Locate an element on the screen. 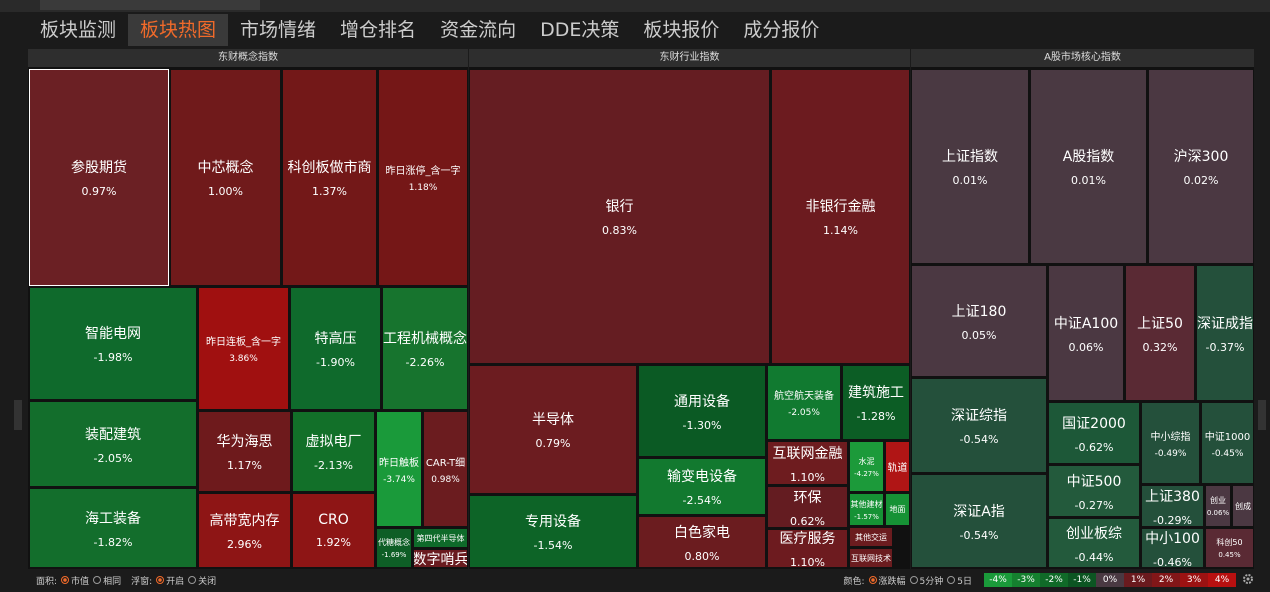 The image size is (1270, 592). tile-name: 上证180 is located at coordinates (979, 311).